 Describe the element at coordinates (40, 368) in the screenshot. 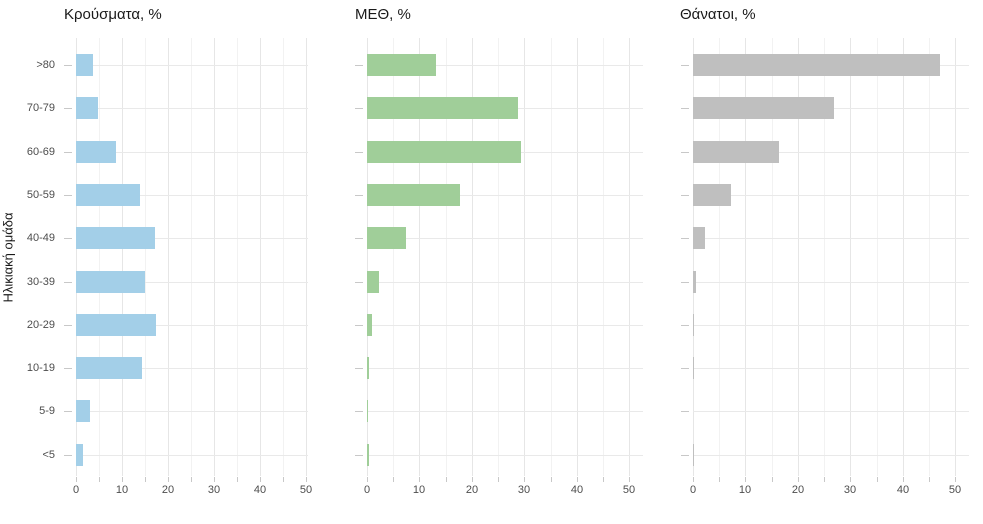

I see `y-axis-label: 10-19` at that location.